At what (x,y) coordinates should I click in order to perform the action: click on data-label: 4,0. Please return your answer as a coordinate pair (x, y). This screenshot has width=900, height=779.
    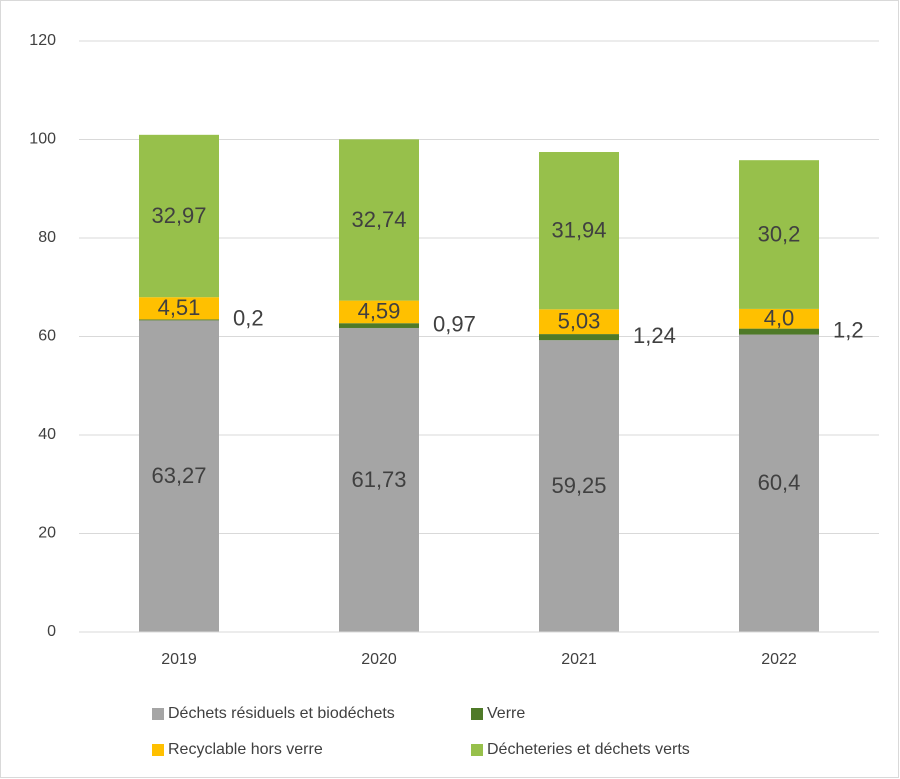
    Looking at the image, I should click on (779, 318).